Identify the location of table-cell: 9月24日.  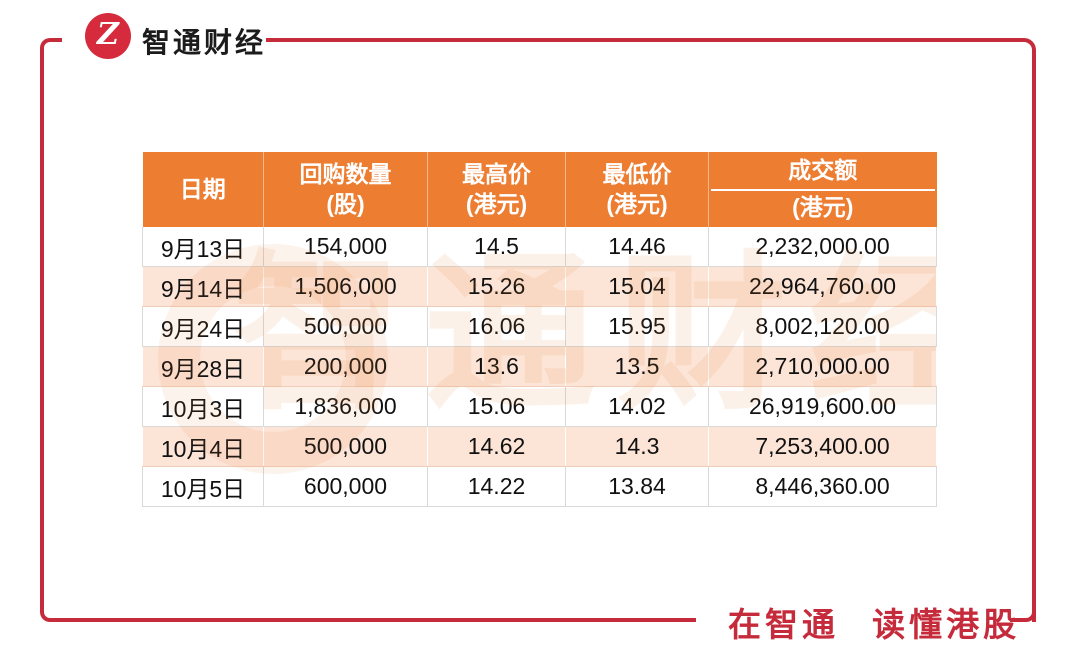
(203, 326).